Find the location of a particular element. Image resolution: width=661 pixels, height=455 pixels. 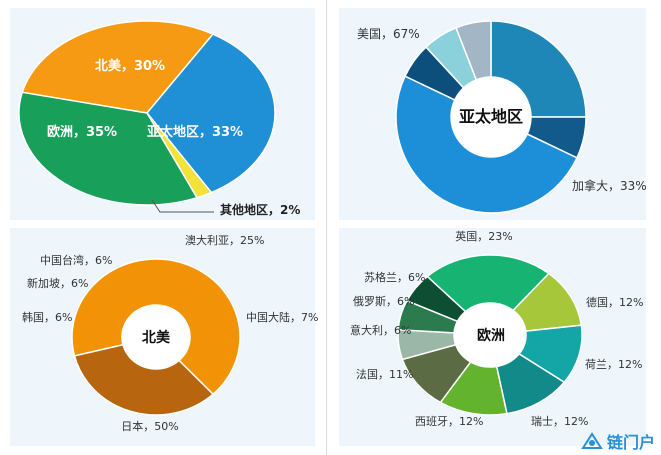

north-america-center-title: 亚太地区 is located at coordinates (491, 116).